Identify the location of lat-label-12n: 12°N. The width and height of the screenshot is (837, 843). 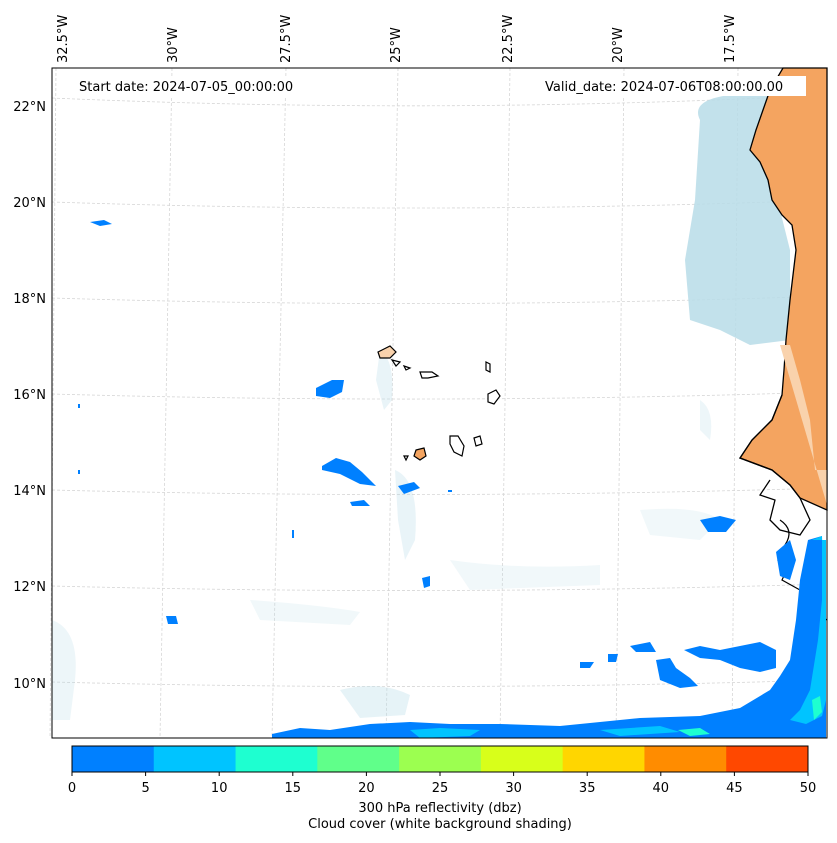
(29, 587).